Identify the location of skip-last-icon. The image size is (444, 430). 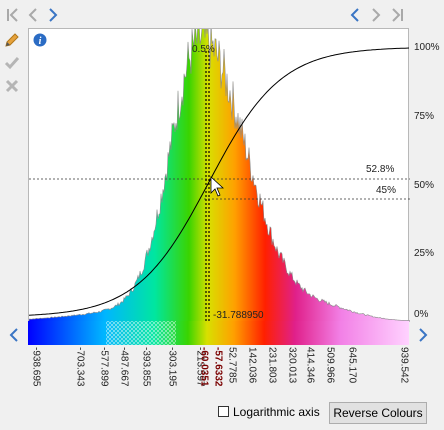
(397, 15).